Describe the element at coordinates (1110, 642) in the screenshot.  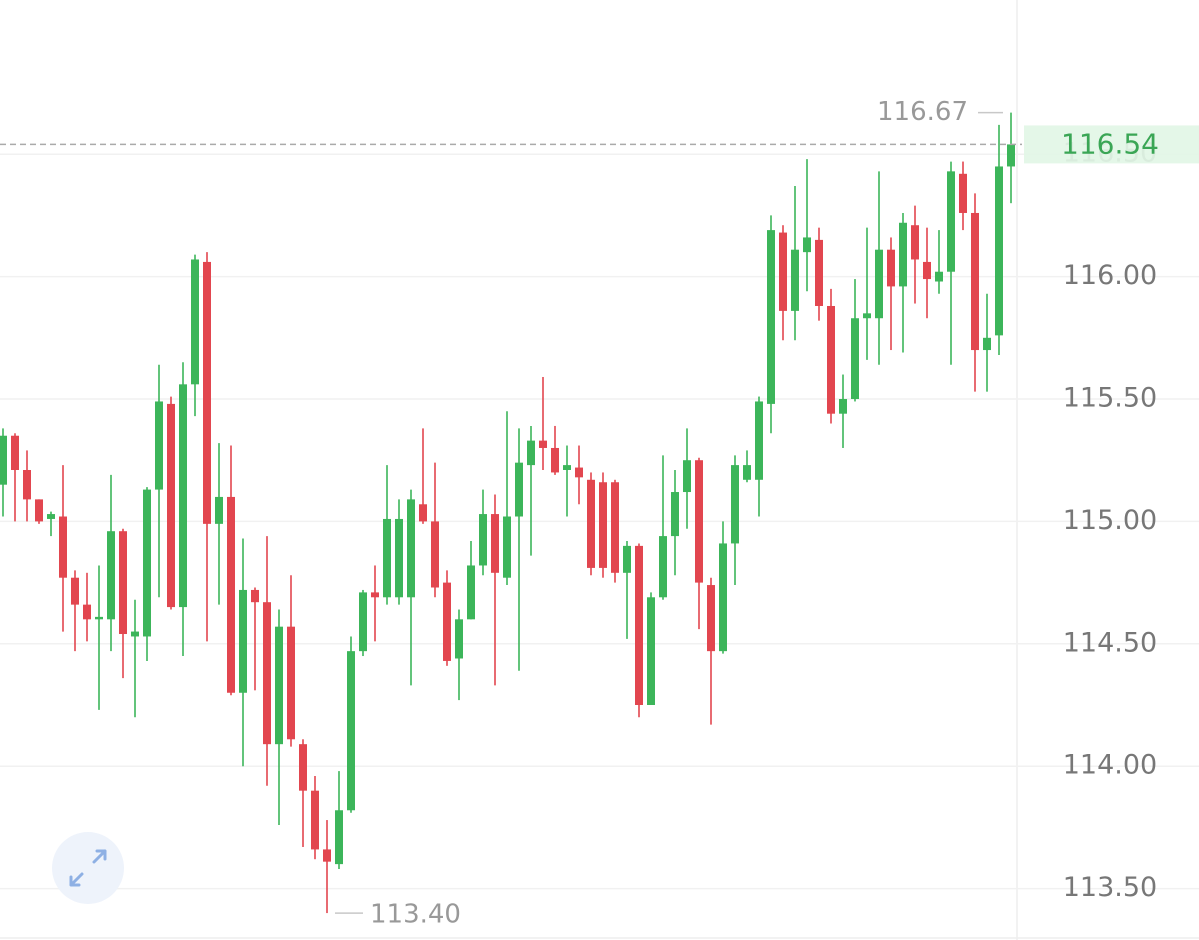
I see `y-tick-label: 114.50` at that location.